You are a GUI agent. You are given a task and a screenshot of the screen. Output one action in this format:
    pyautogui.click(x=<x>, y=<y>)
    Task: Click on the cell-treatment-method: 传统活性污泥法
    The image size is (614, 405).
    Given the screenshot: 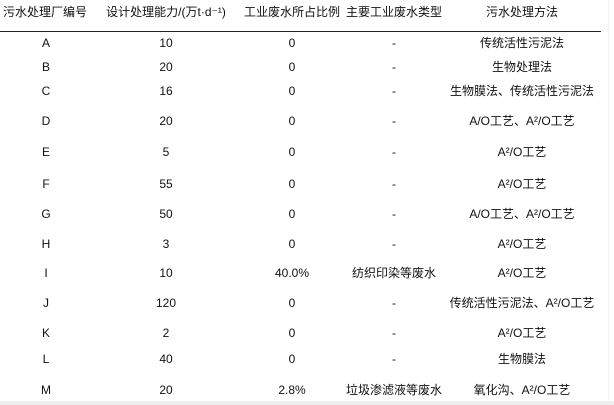 What is the action you would take?
    pyautogui.click(x=521, y=43)
    